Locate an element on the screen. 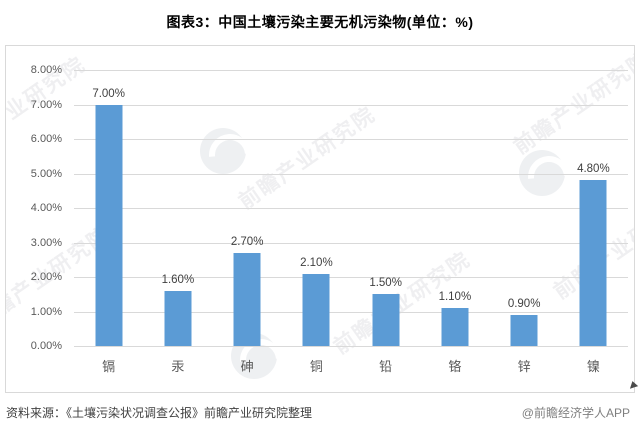  x-axis-category-label: 镍 is located at coordinates (593, 366).